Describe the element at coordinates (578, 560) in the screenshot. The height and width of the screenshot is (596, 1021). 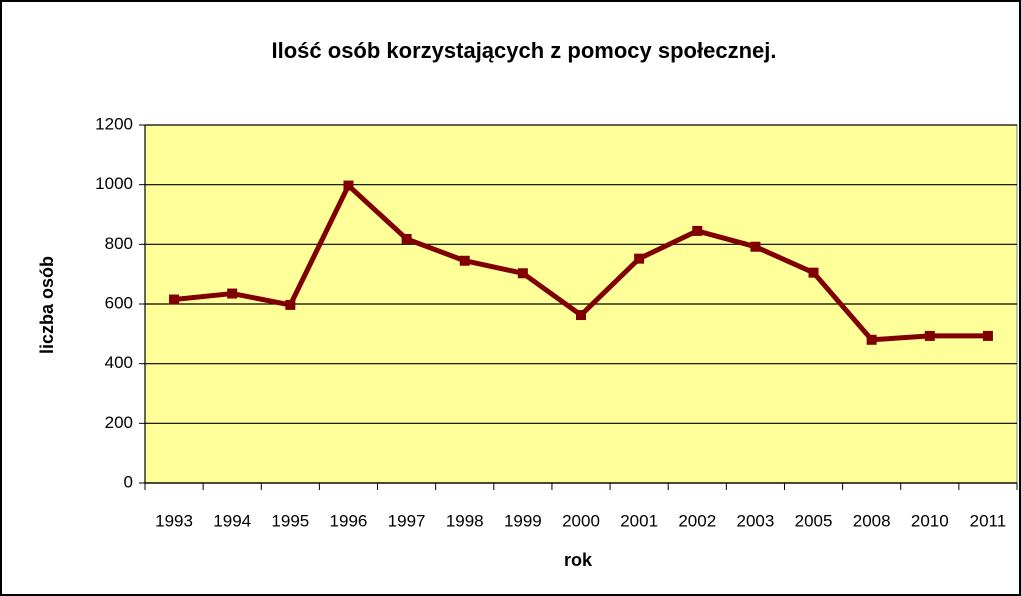
I see `x-axis-title: rok` at that location.